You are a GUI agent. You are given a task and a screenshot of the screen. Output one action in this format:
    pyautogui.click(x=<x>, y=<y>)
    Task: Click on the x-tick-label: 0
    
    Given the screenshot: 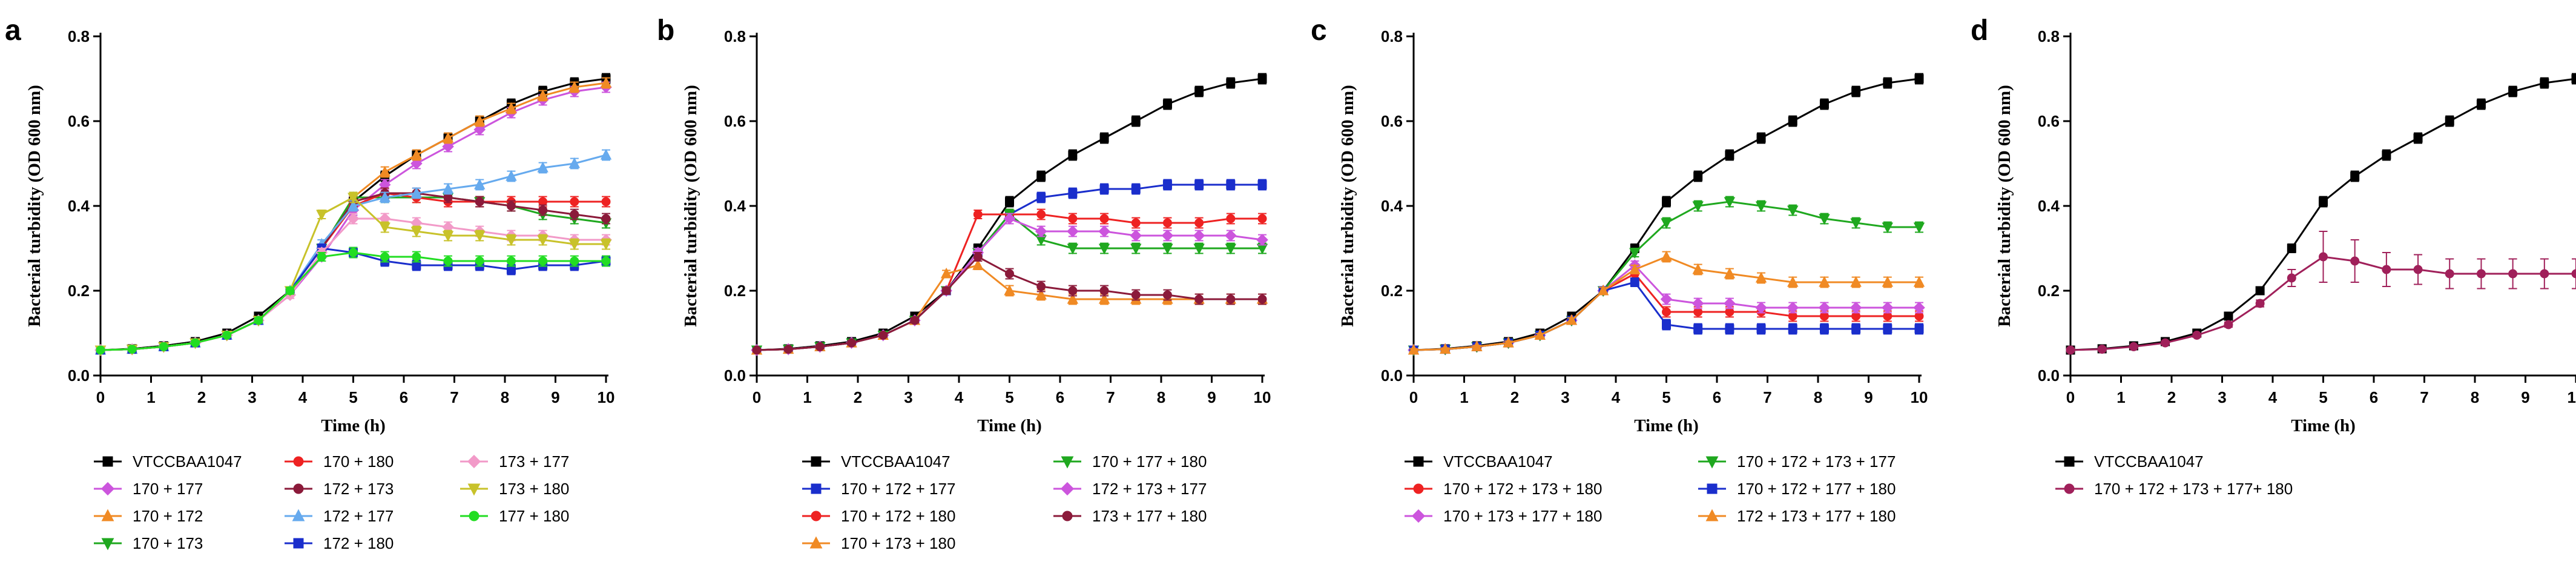 What is the action you would take?
    pyautogui.click(x=100, y=397)
    